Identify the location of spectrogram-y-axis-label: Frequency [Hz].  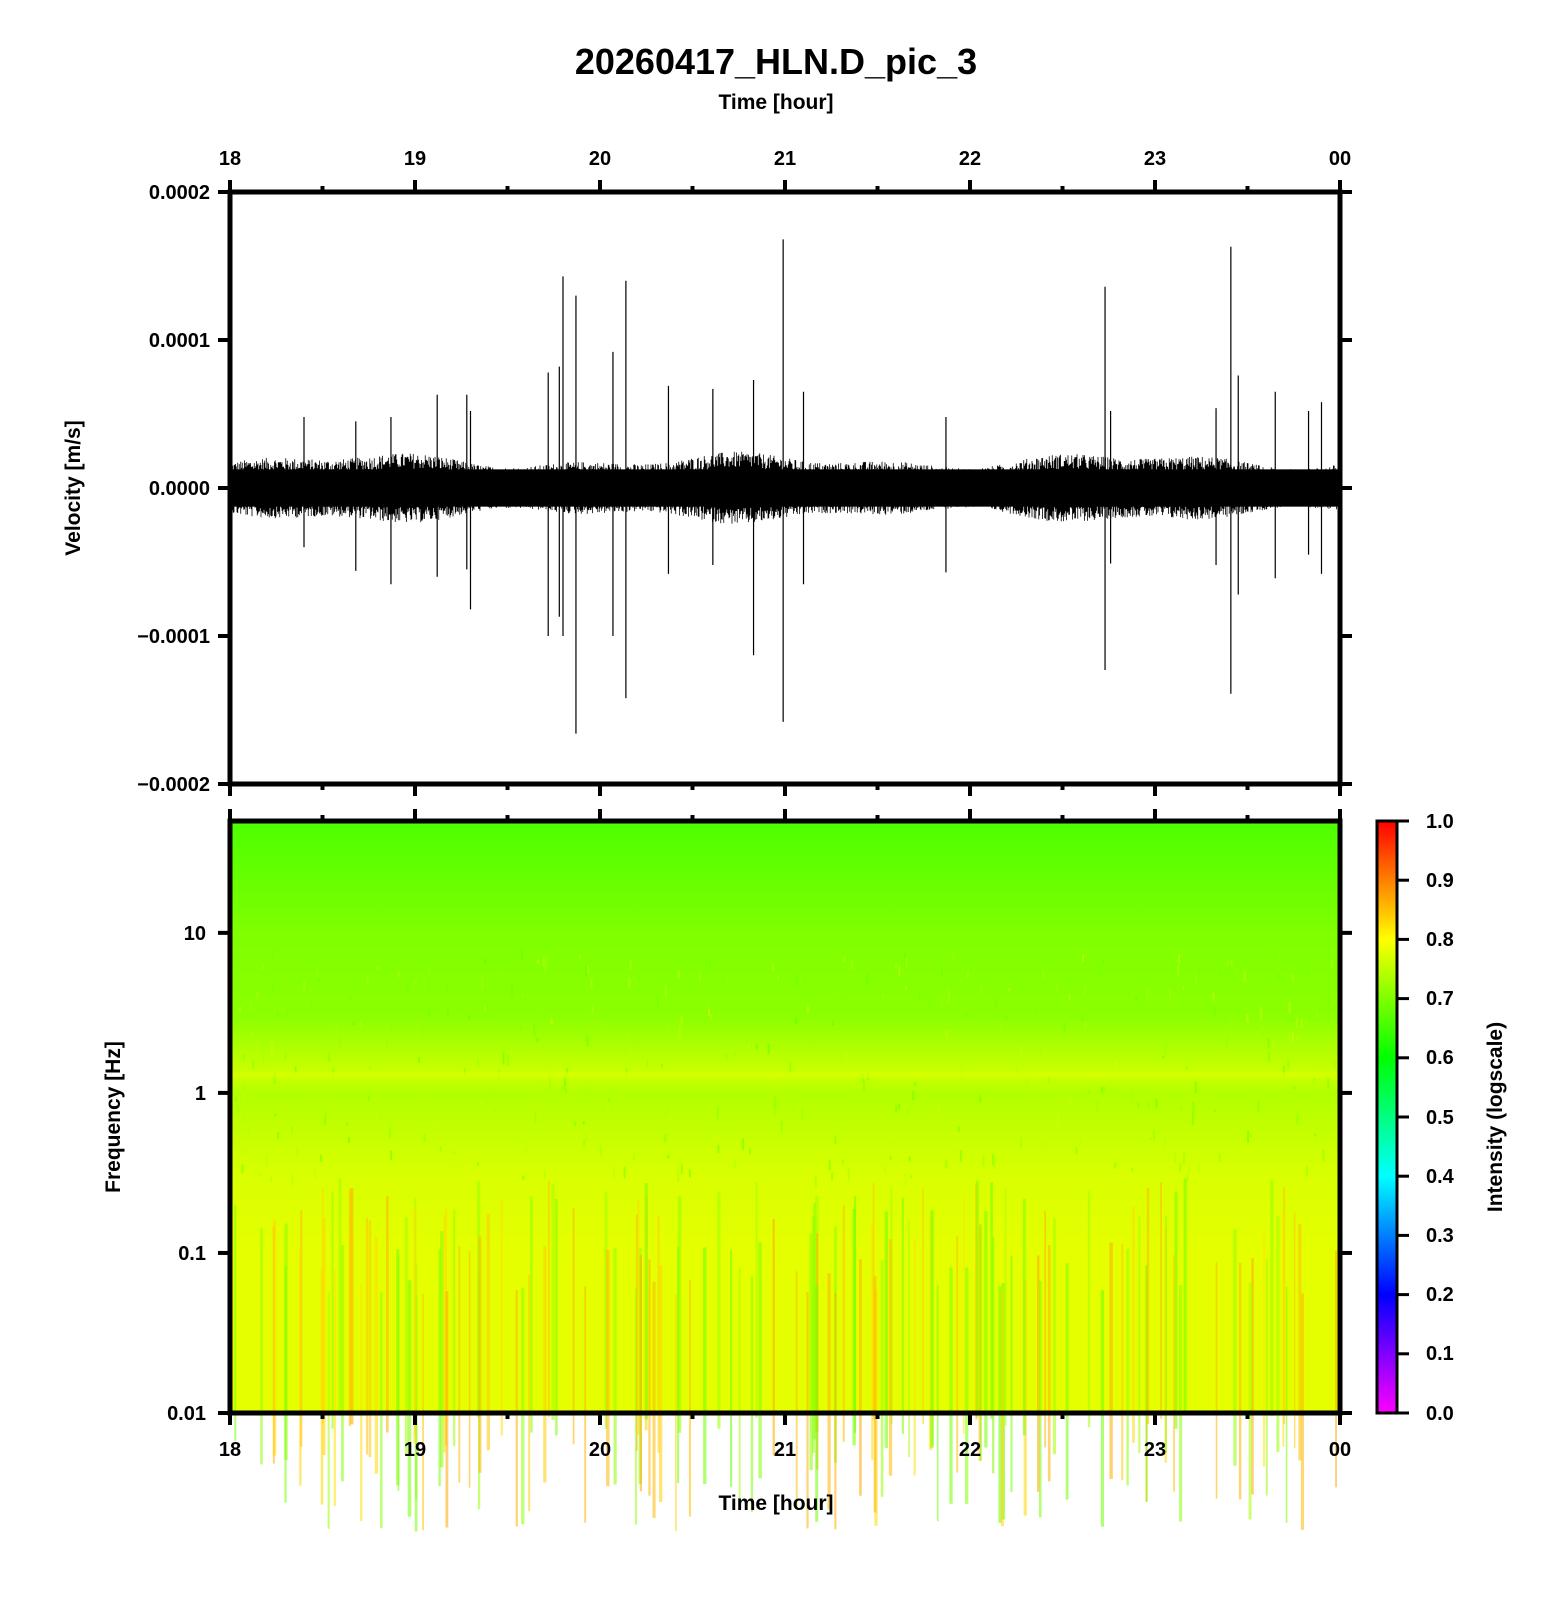
(113, 1117).